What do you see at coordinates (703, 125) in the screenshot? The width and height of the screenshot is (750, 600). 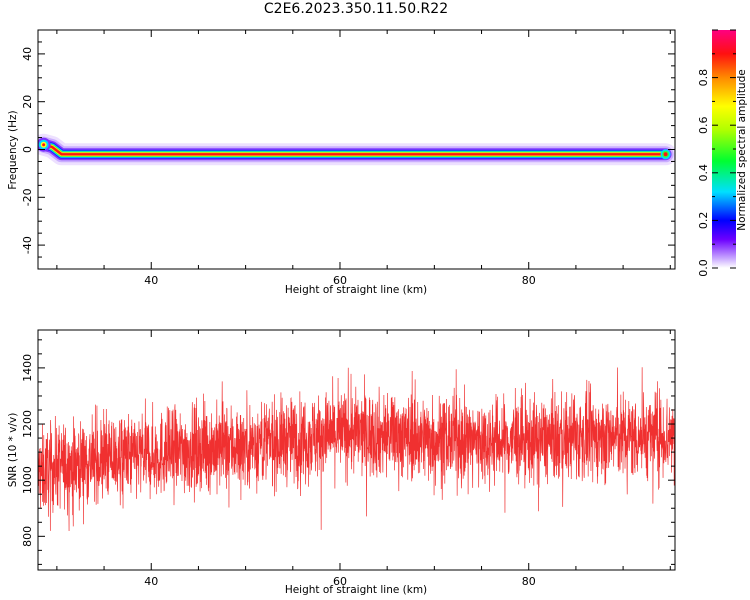 I see `colorbar-tick-label: 0.6` at bounding box center [703, 125].